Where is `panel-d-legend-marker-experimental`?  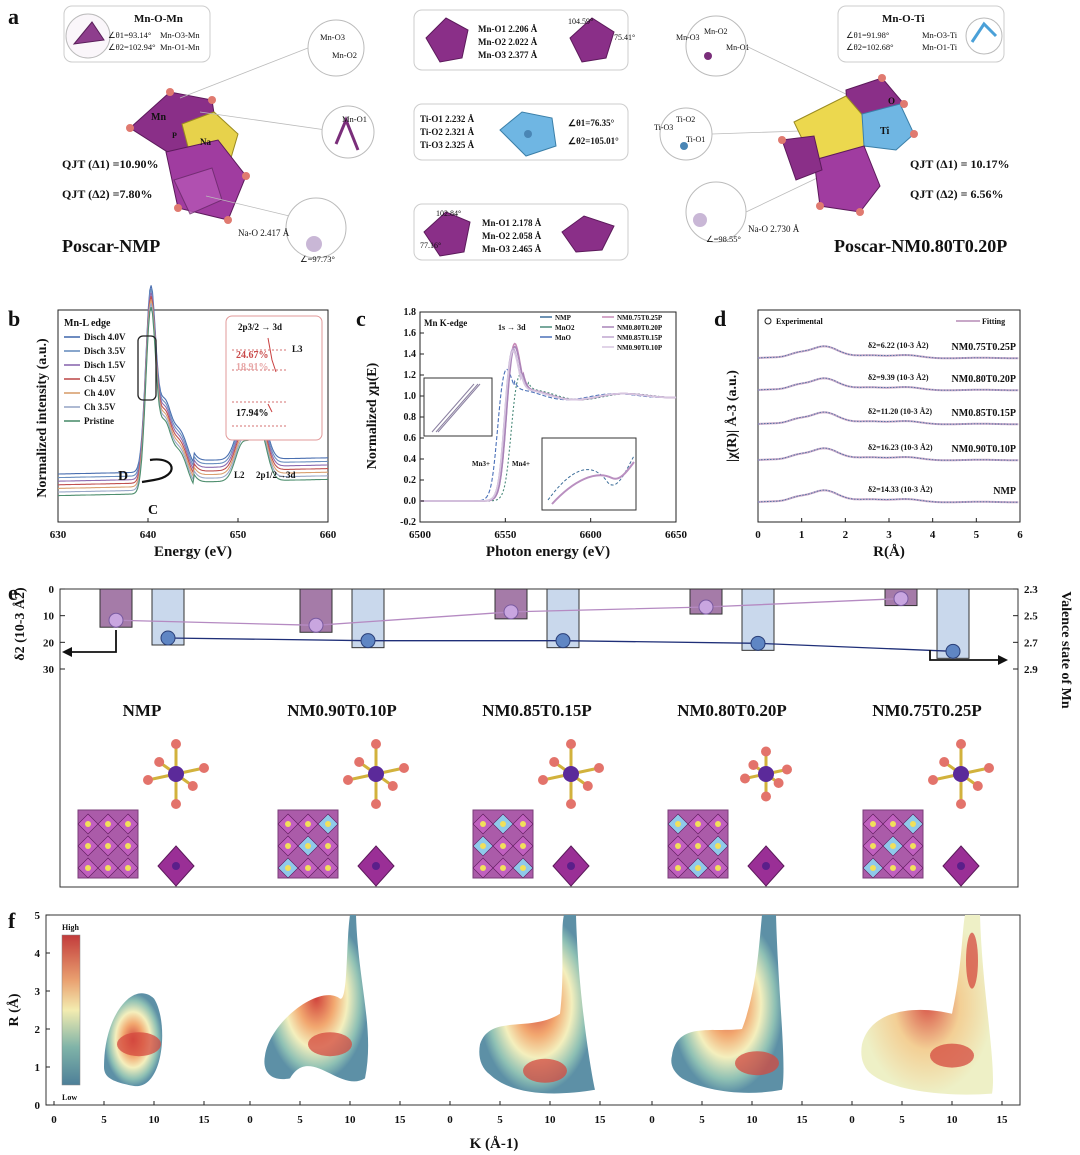 panel-d-legend-marker-experimental is located at coordinates (768, 321).